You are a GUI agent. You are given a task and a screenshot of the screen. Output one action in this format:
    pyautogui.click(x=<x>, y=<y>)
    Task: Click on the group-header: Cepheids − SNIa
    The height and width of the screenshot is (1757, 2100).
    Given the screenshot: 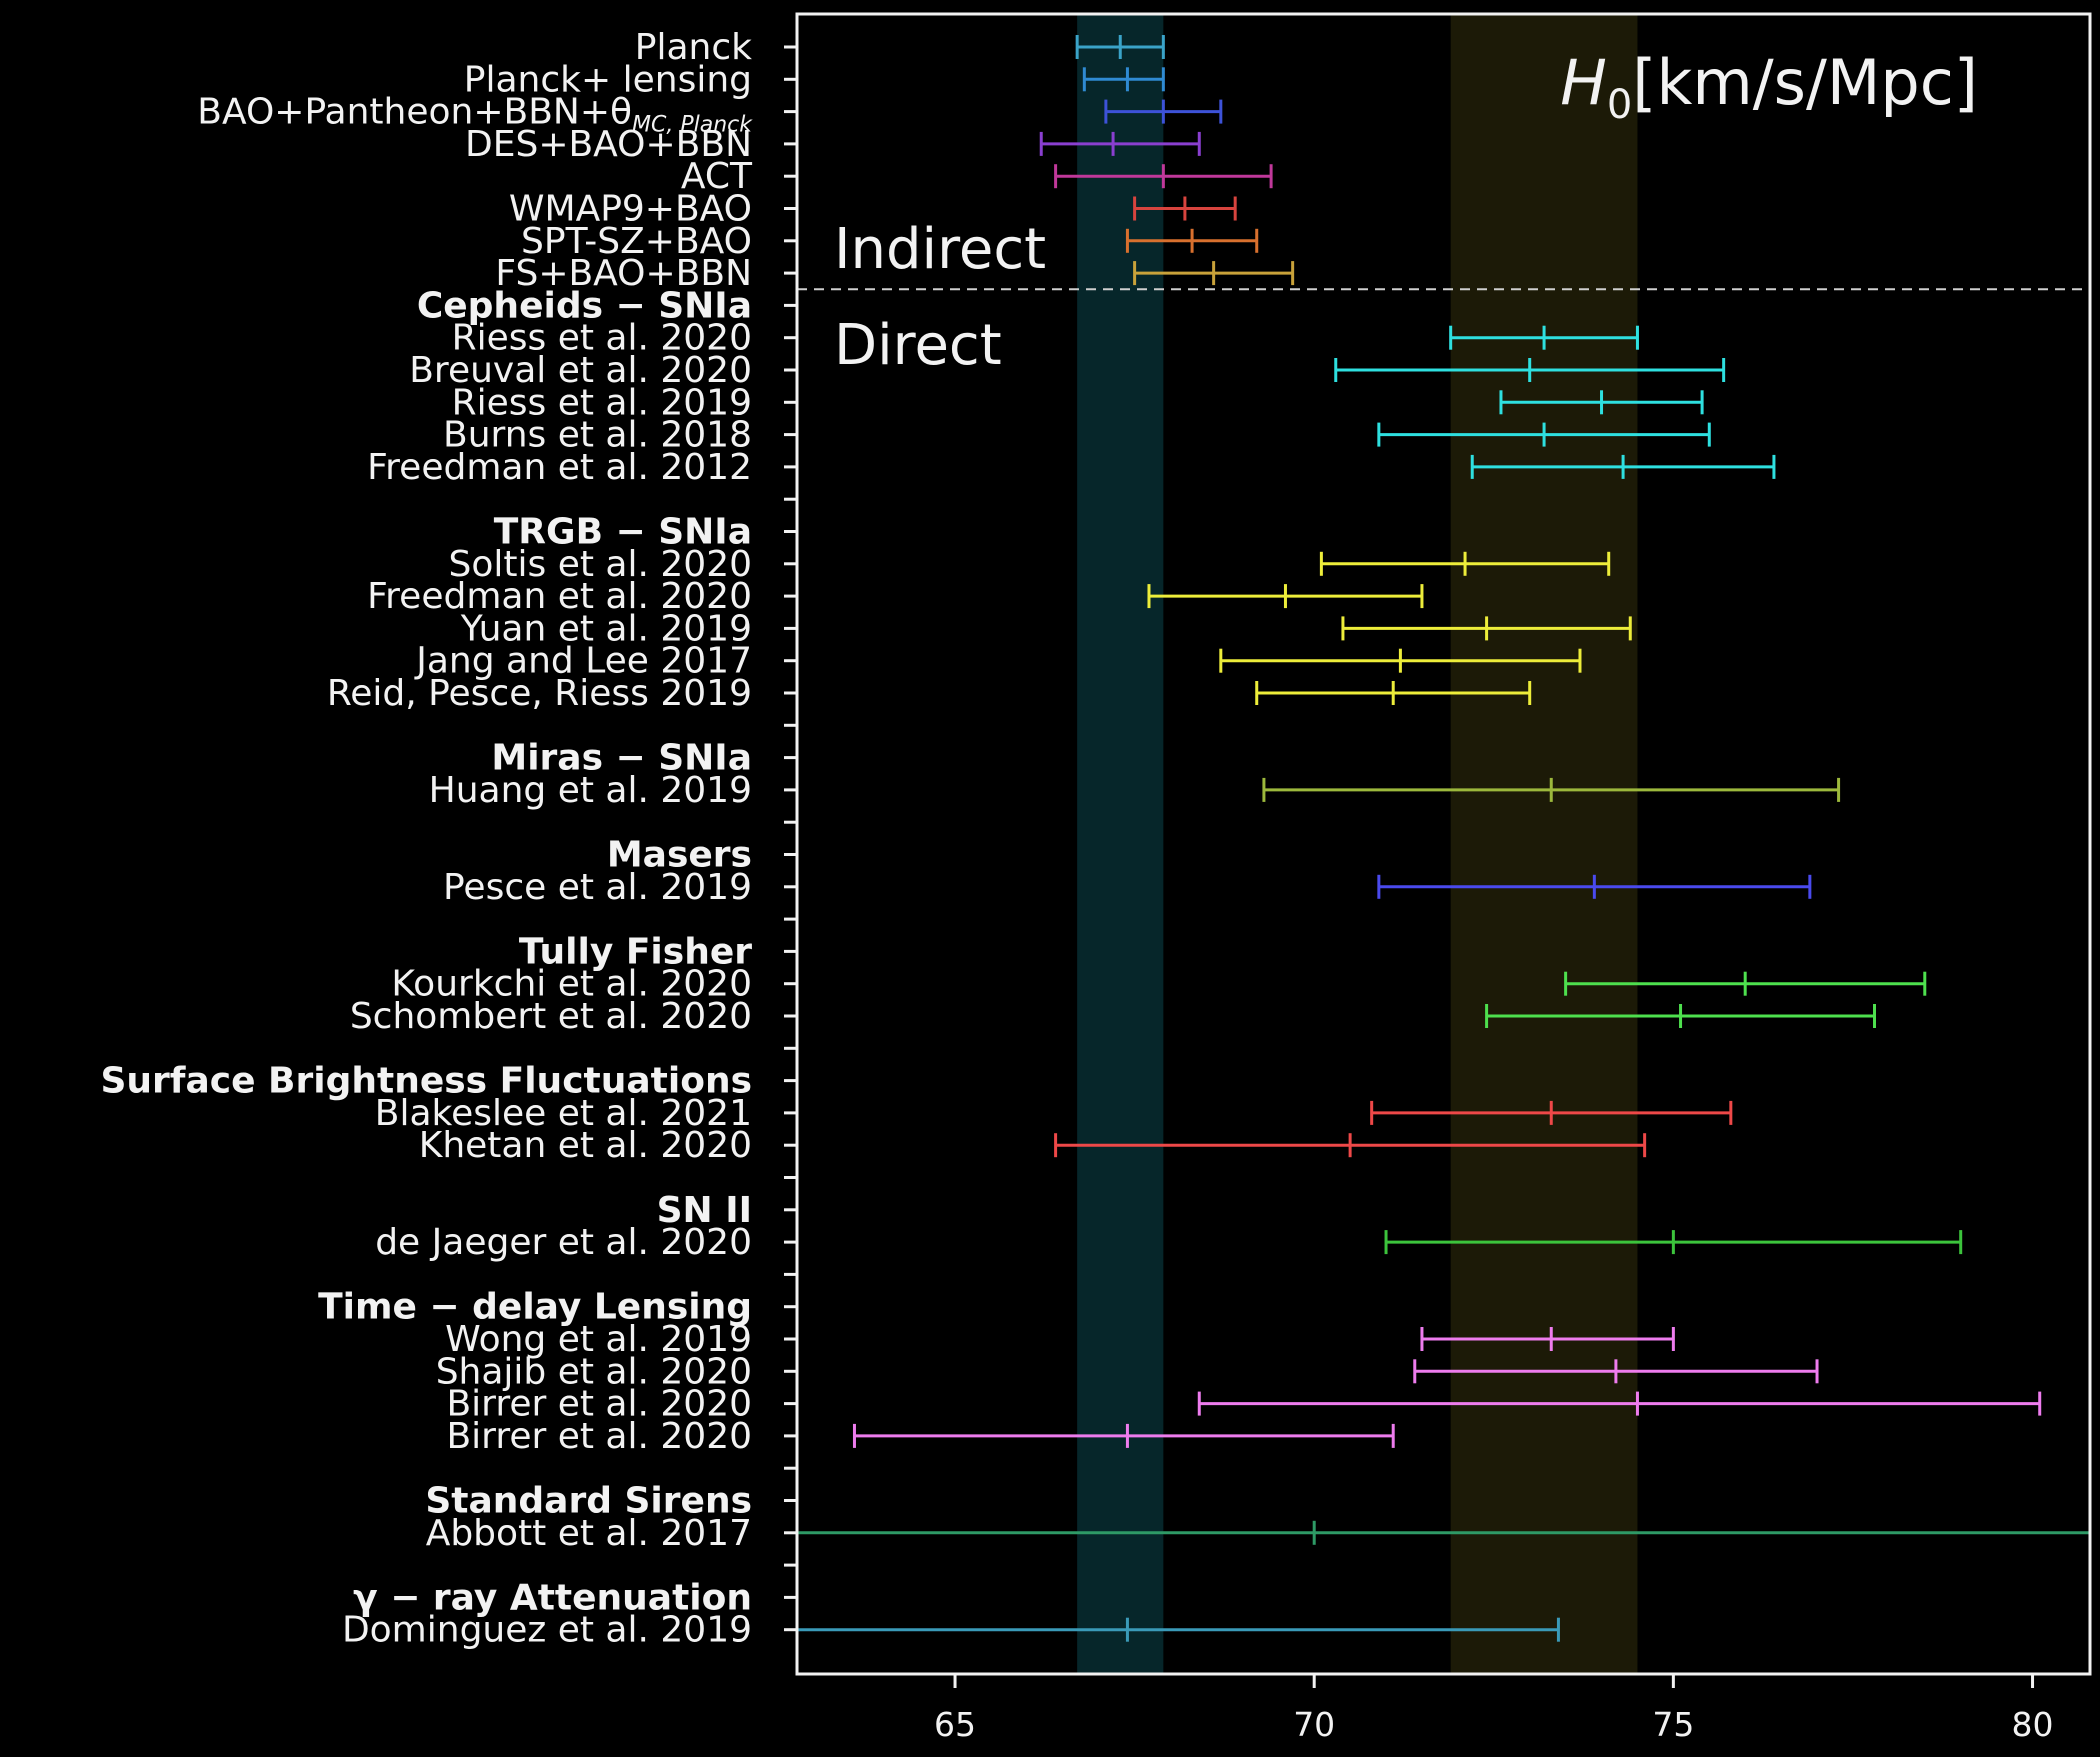 What is the action you would take?
    pyautogui.click(x=584, y=305)
    